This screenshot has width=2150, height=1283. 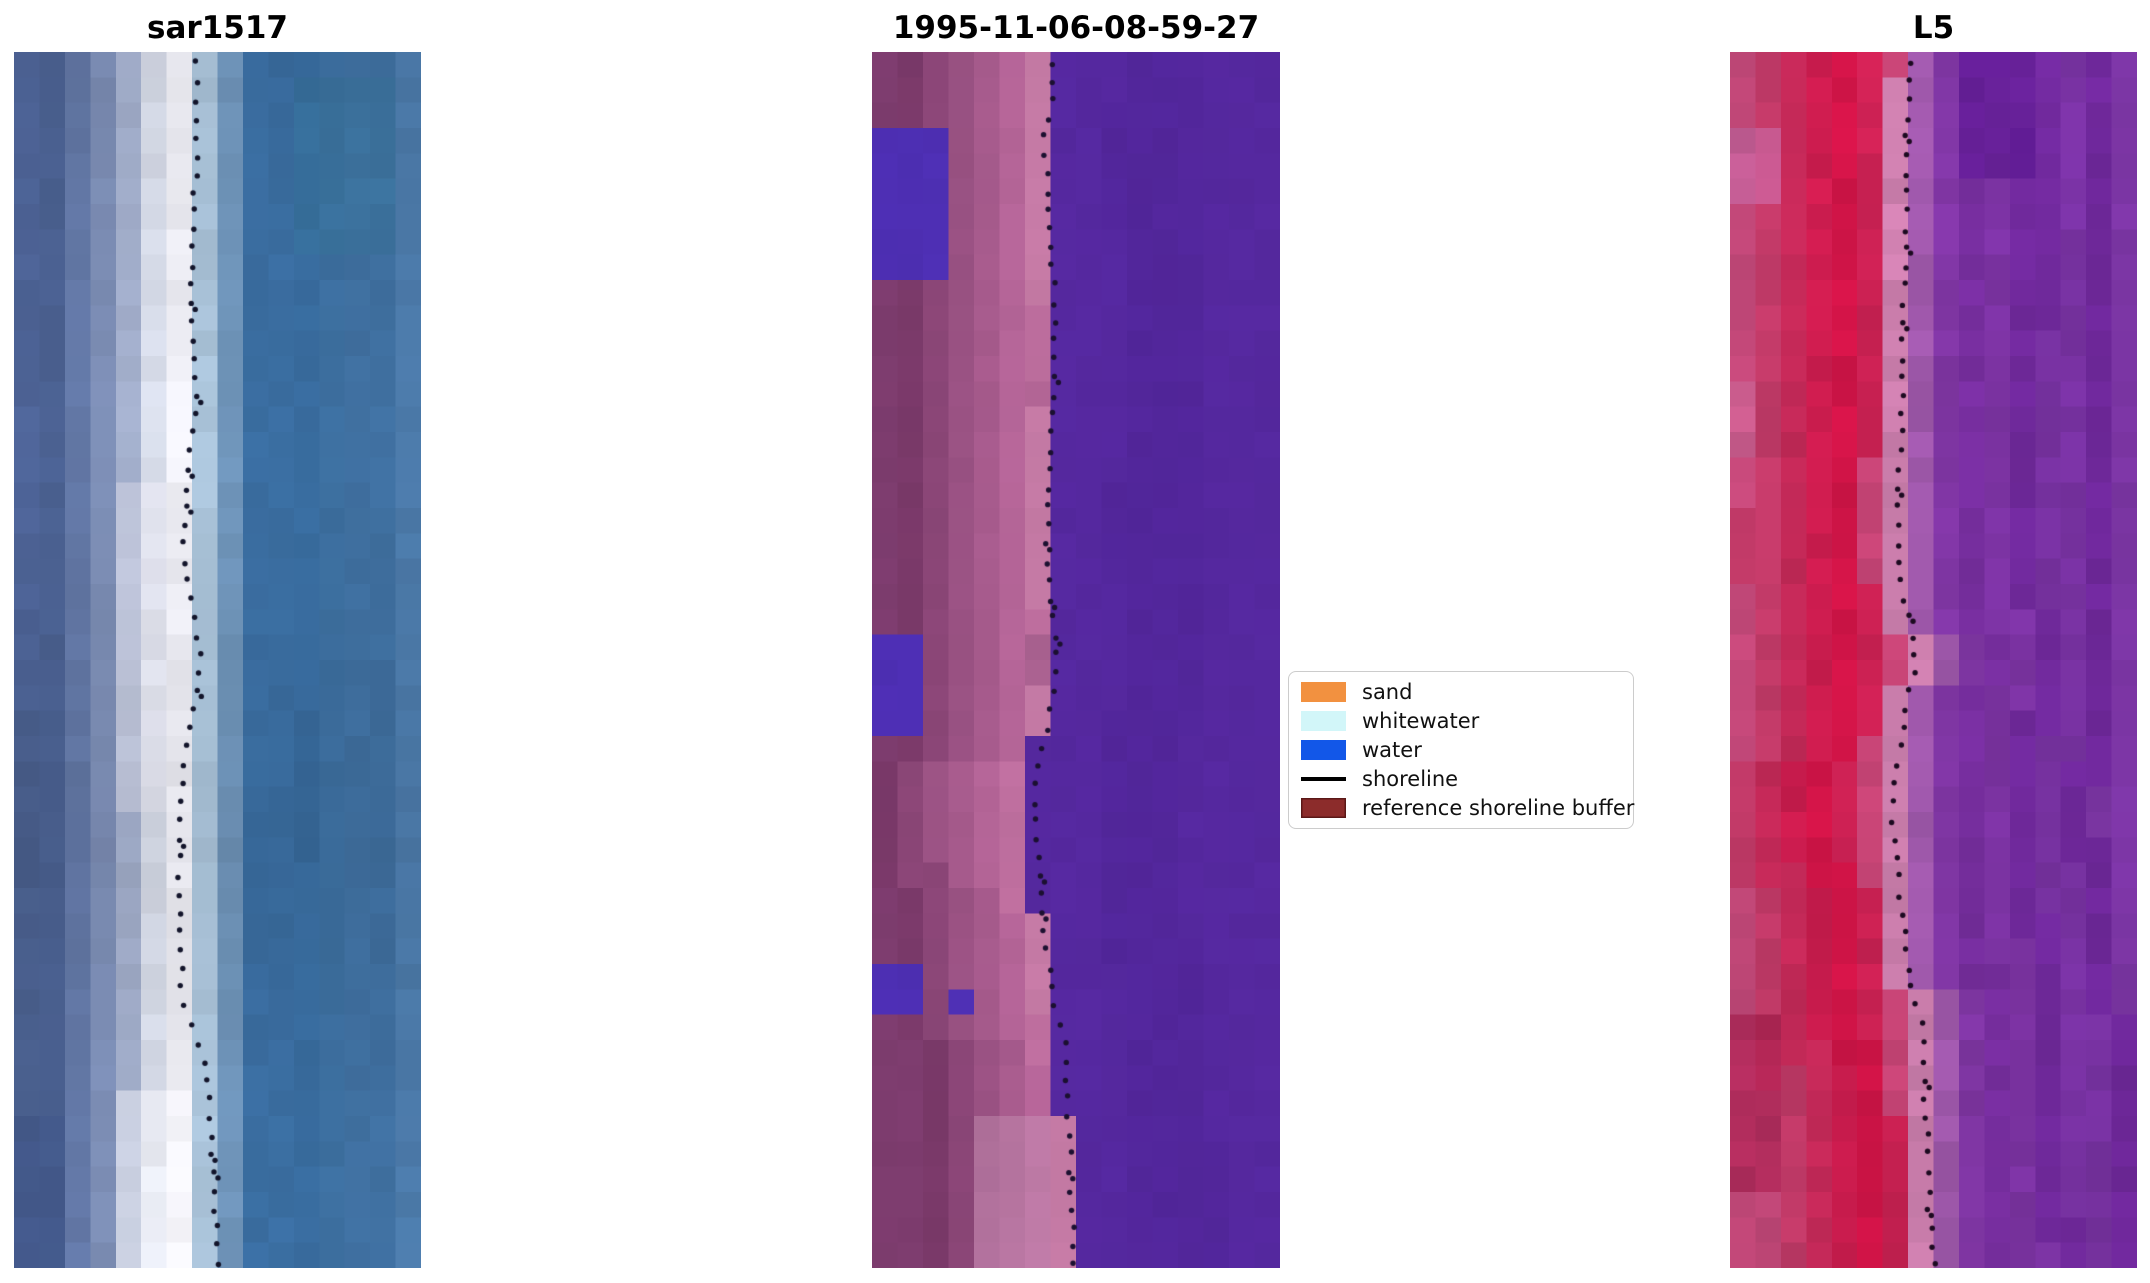 I want to click on legend-item-reference-shoreline-buffer: reference shoreline buffer, so click(x=1467, y=808).